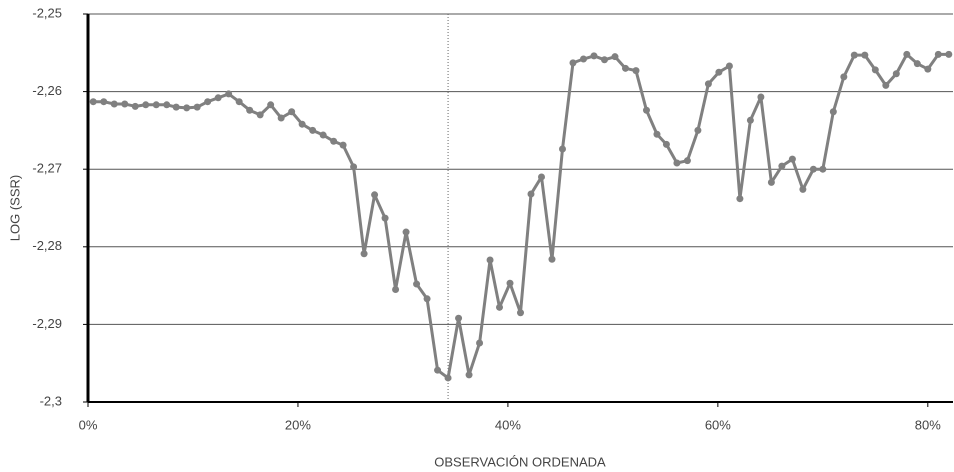  I want to click on x-tick-label: 20%, so click(298, 424).